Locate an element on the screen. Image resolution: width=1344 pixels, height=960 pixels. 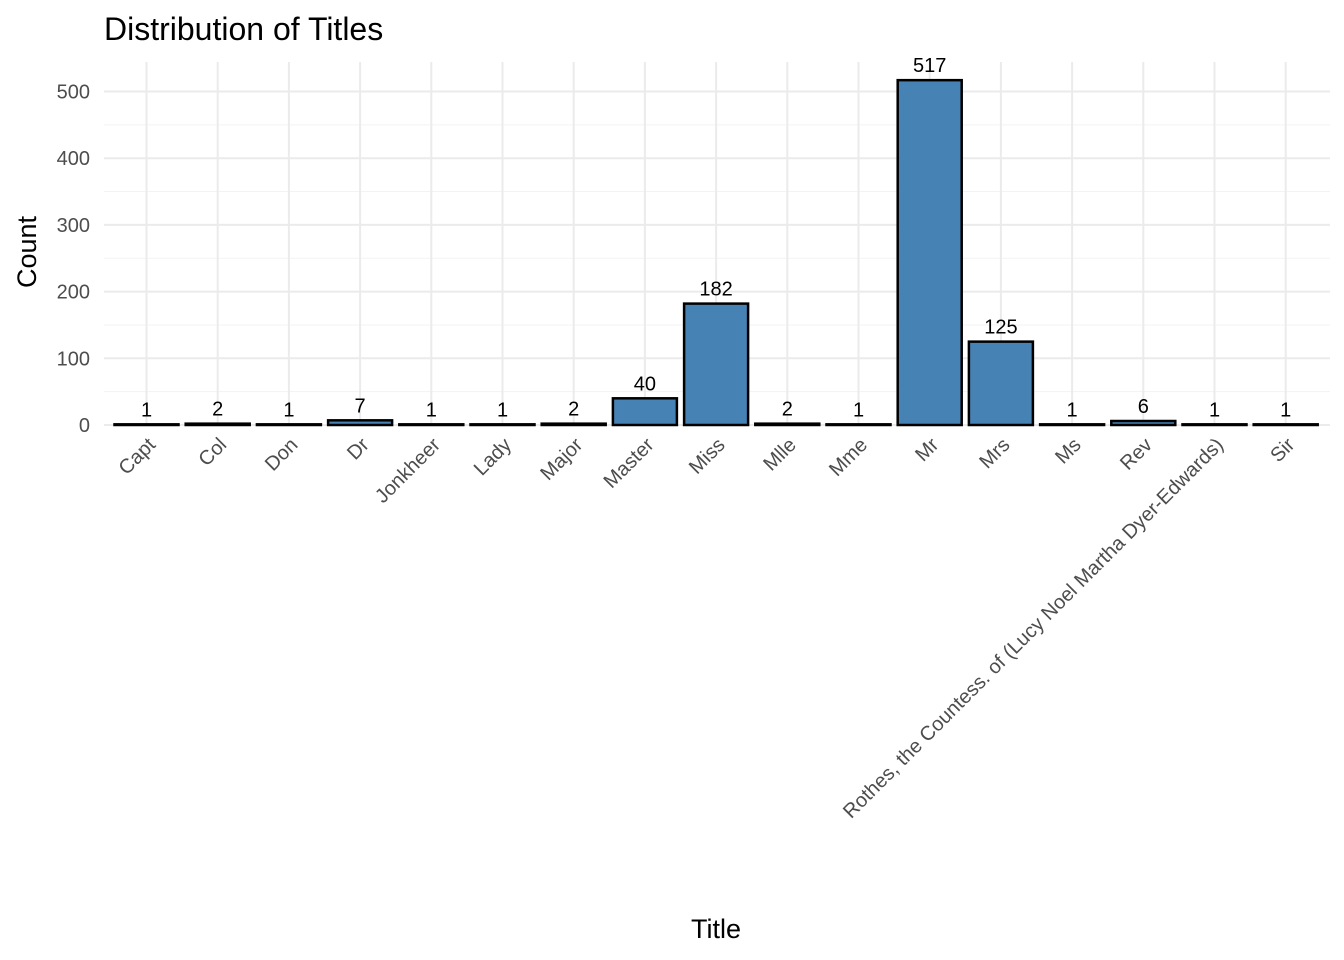
x-tick-label: Miss is located at coordinates (707, 456).